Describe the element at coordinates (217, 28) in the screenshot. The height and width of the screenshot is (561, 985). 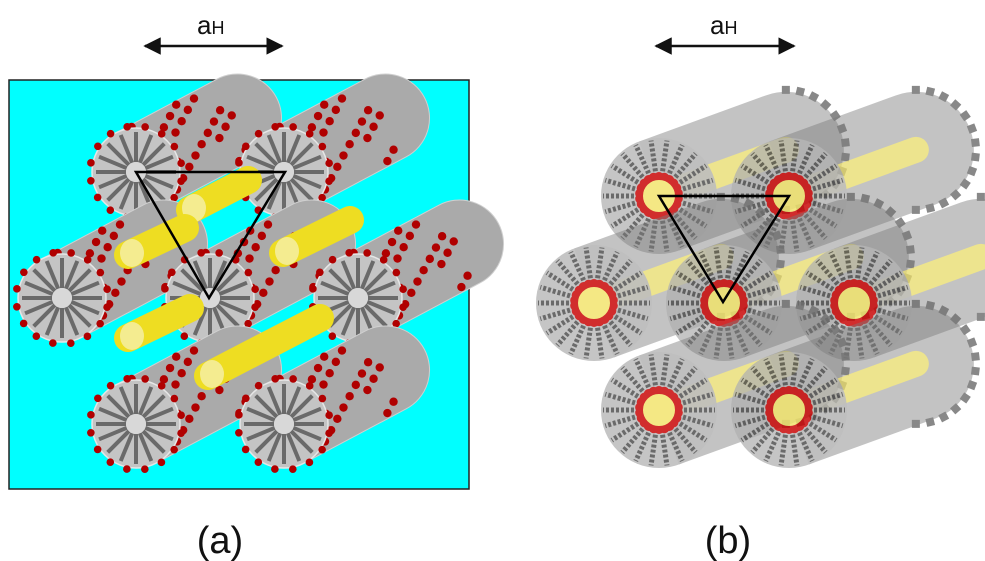
I see `lattice-label-sub-a: H` at that location.